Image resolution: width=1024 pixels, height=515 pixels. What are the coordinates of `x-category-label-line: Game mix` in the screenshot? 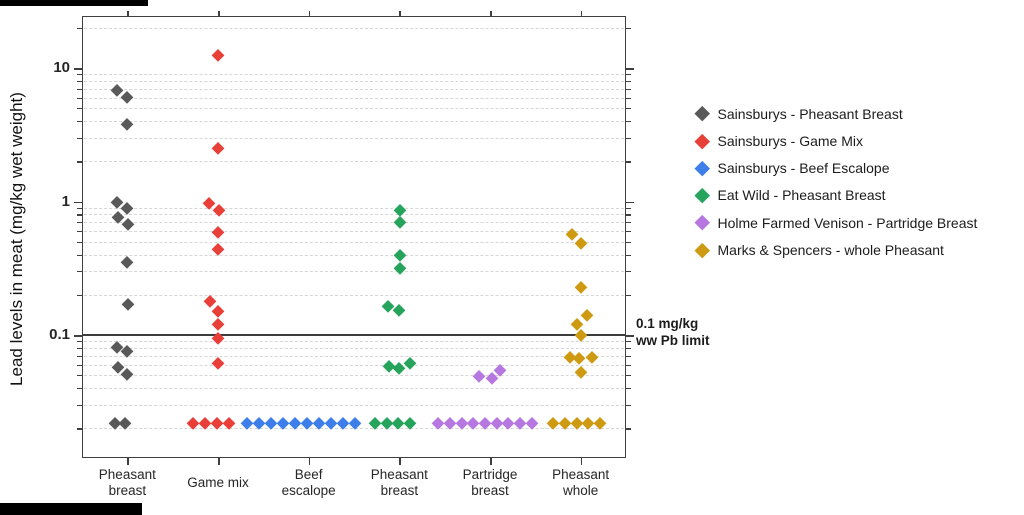 It's located at (218, 482).